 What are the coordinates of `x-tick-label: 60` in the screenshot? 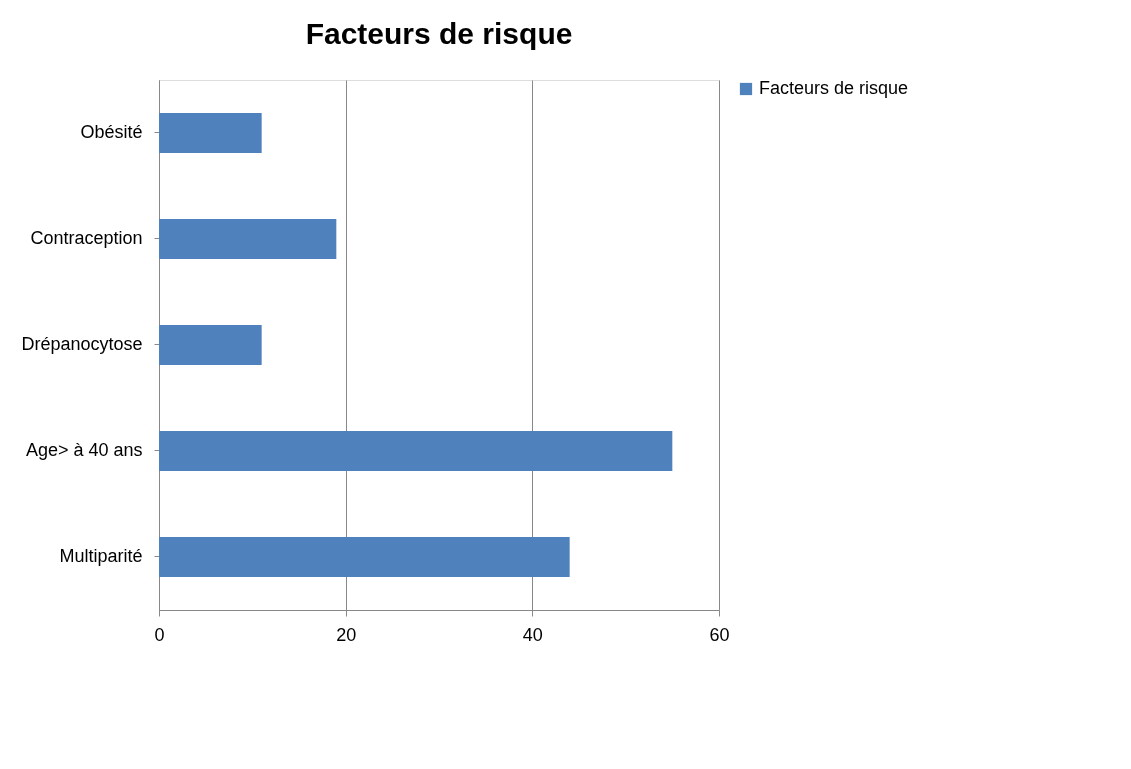 It's located at (719, 634).